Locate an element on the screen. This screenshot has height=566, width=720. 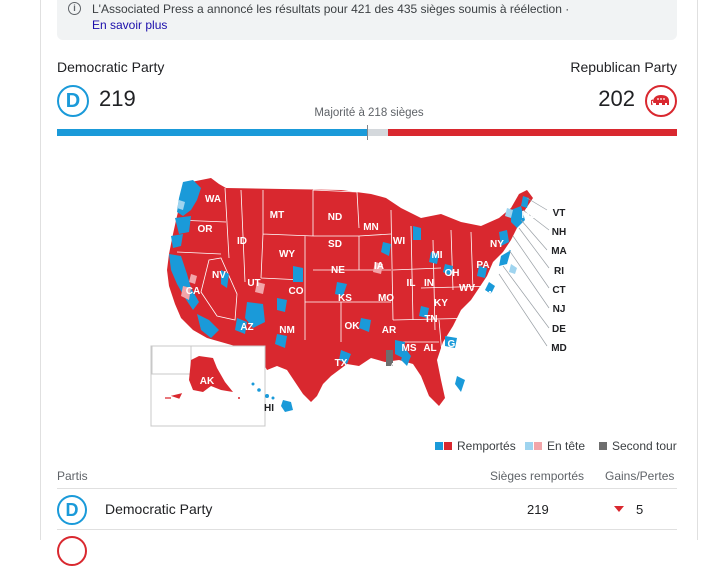
state-label-in: IN is located at coordinates (429, 283).